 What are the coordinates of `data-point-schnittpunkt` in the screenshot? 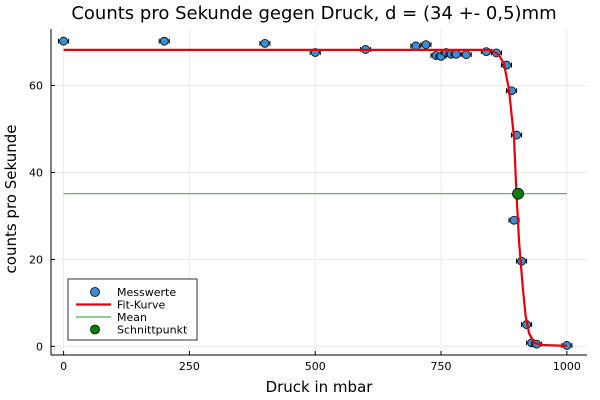 It's located at (518, 193).